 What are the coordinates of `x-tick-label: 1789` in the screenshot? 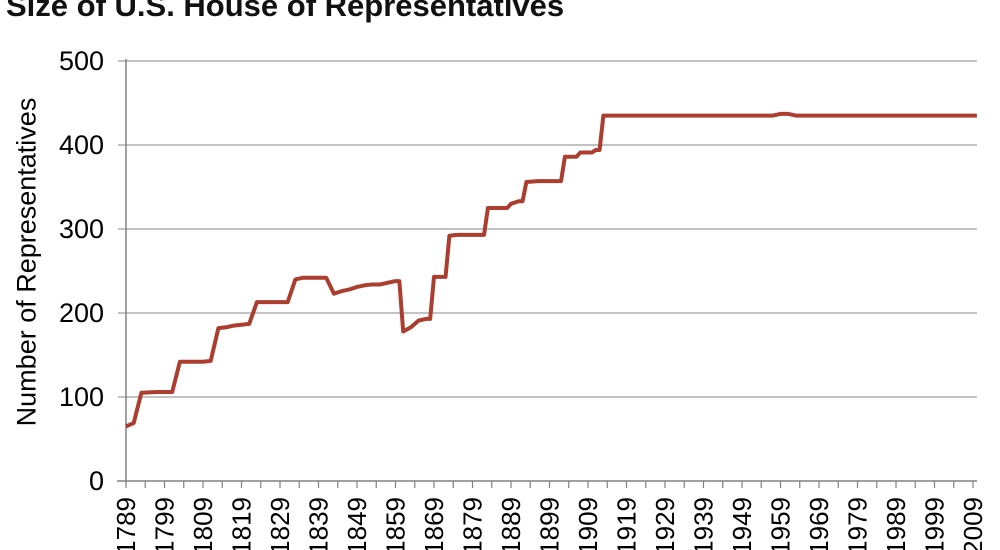 It's located at (126, 523).